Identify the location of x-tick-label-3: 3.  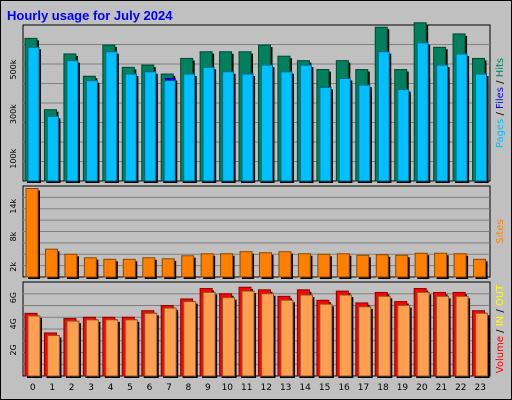
(91, 388).